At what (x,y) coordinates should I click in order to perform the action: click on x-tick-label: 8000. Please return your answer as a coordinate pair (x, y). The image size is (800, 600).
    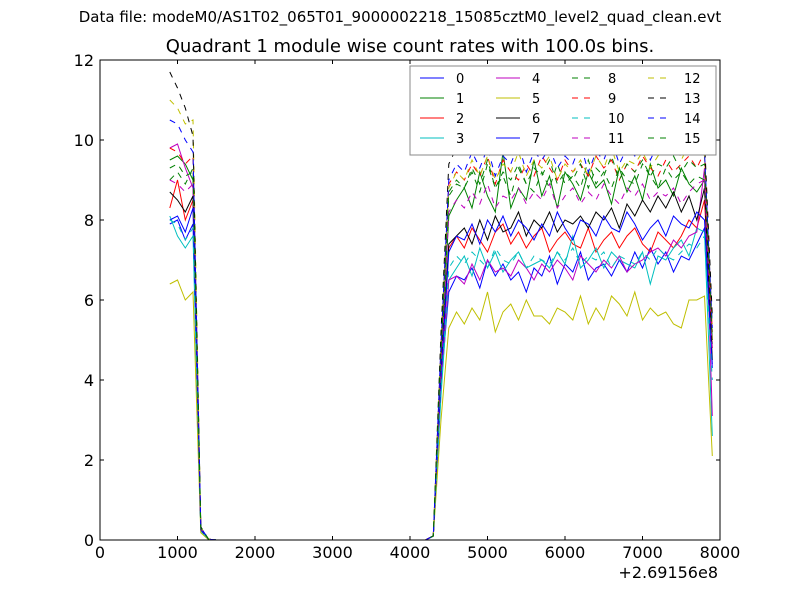
    Looking at the image, I should click on (720, 552).